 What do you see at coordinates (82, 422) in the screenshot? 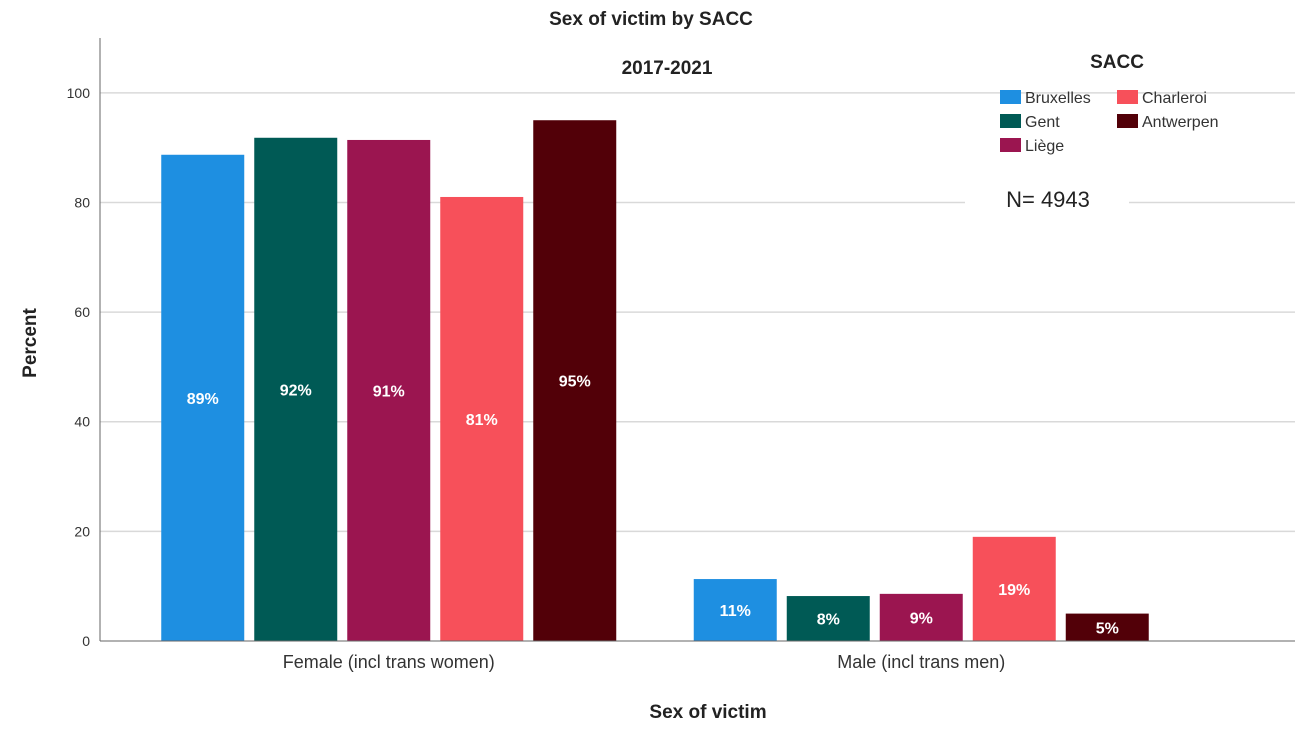
I see `y-tick-label: 40` at bounding box center [82, 422].